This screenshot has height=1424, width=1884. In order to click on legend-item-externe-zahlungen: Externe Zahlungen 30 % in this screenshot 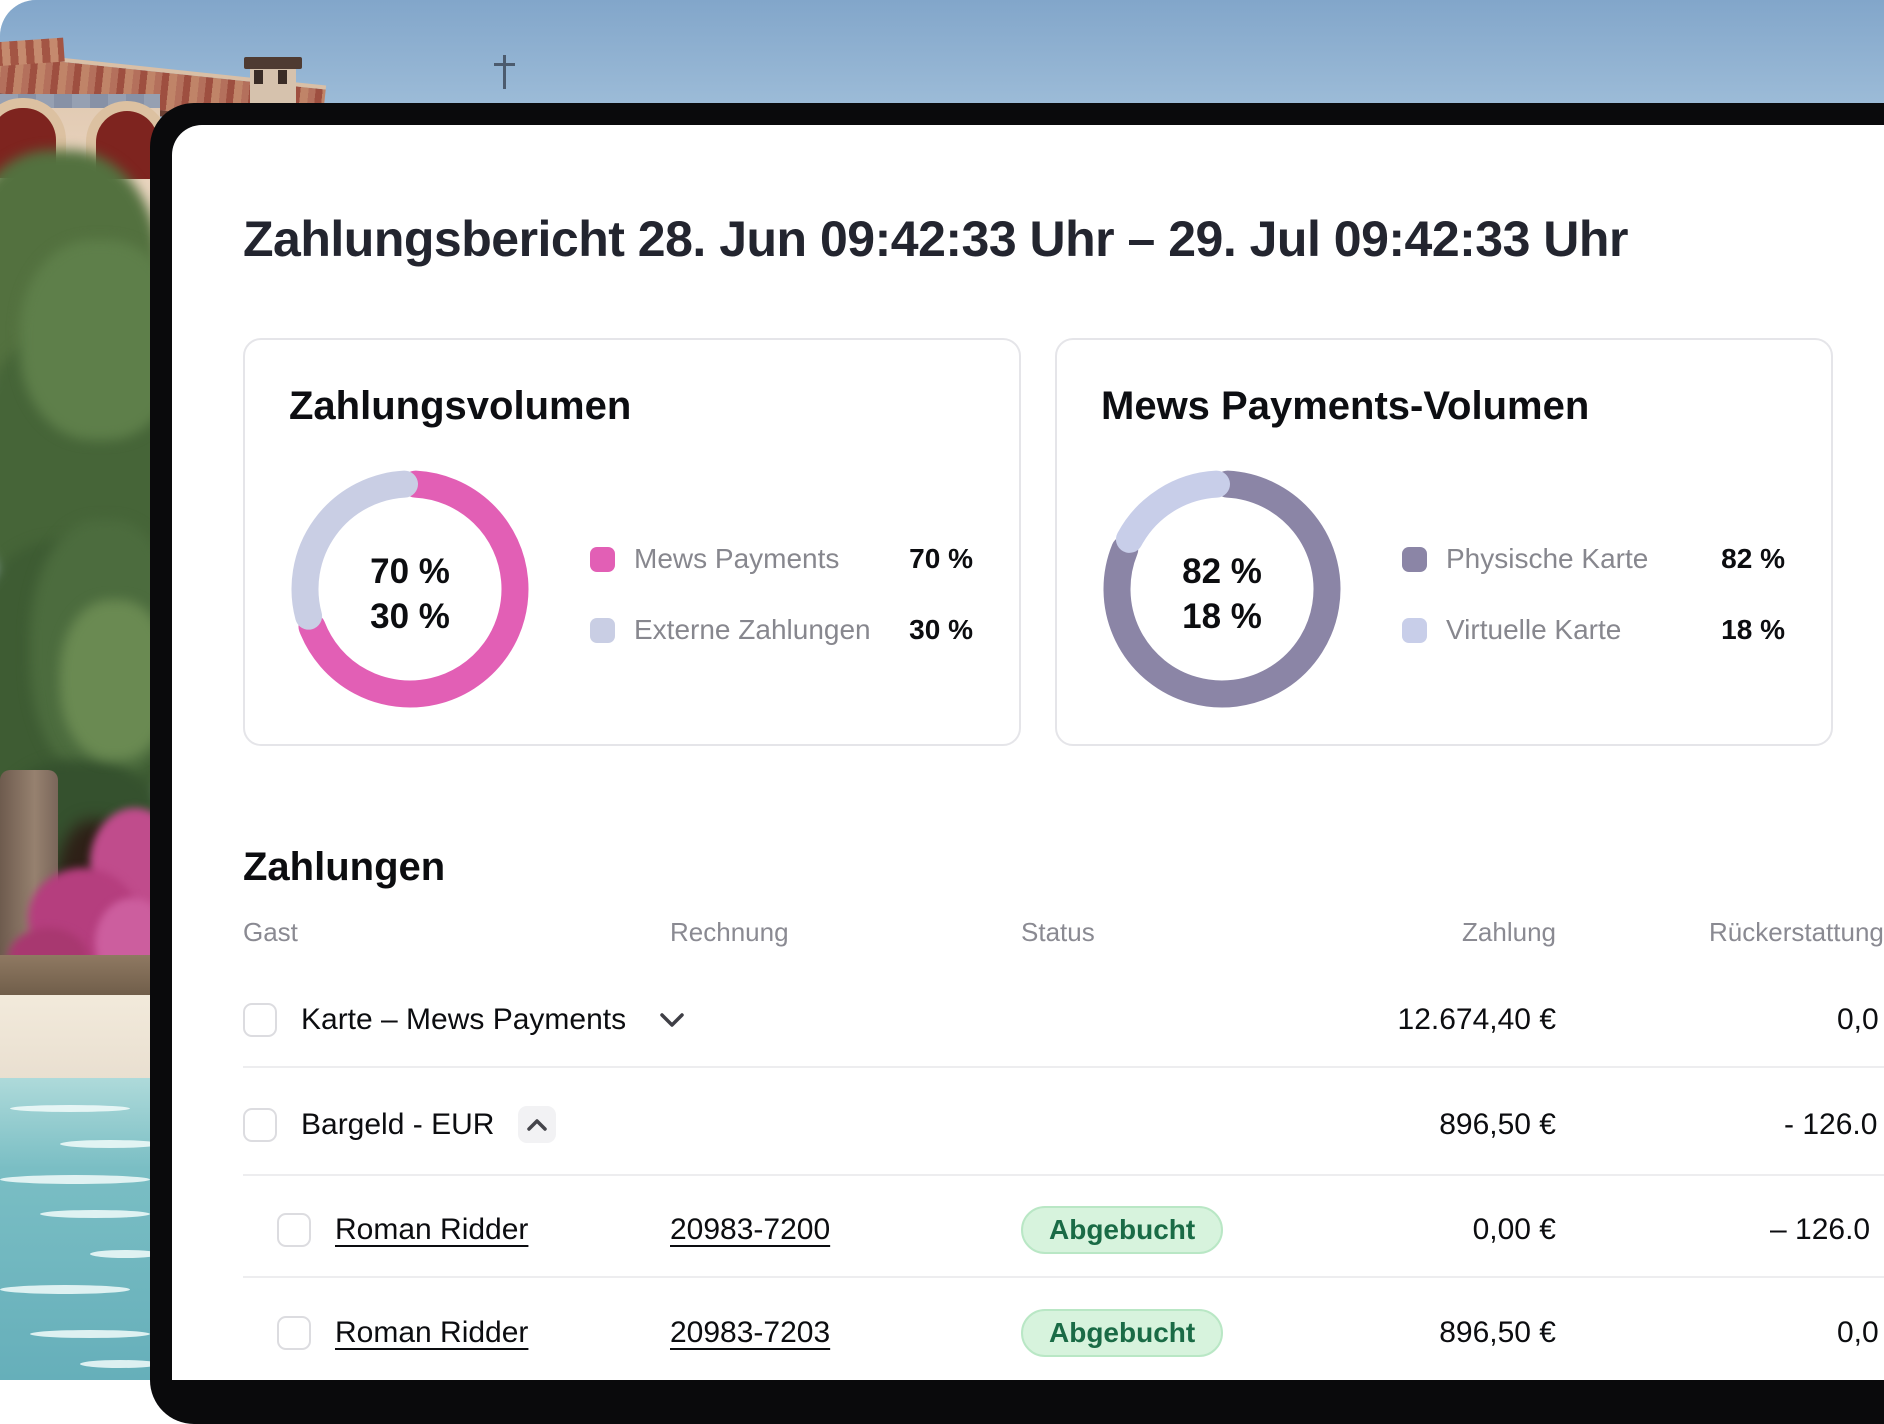, I will do `click(781, 630)`.